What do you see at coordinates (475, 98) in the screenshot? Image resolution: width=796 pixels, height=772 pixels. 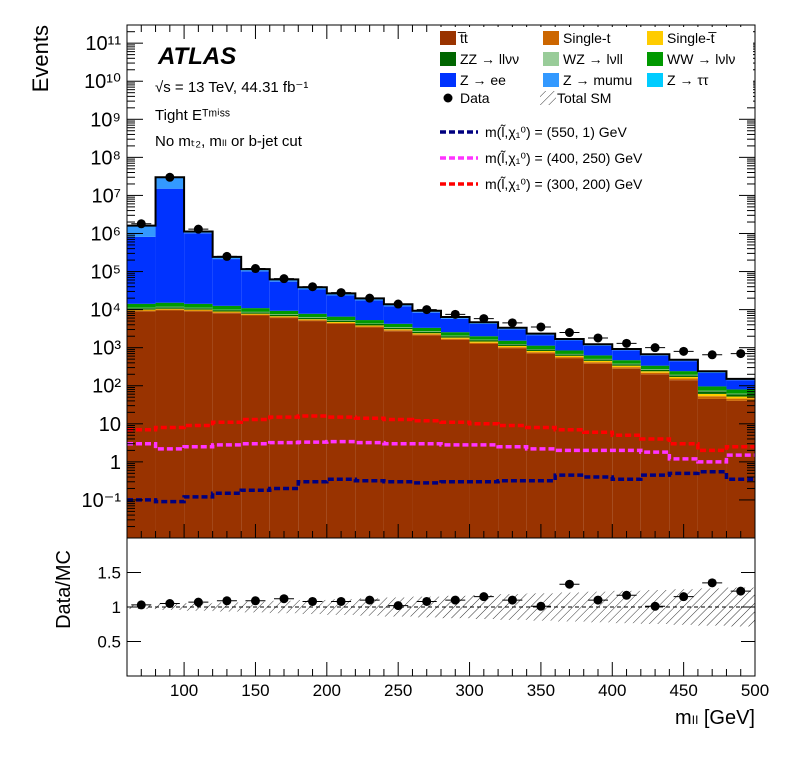 I see `legend-data-label: Data` at bounding box center [475, 98].